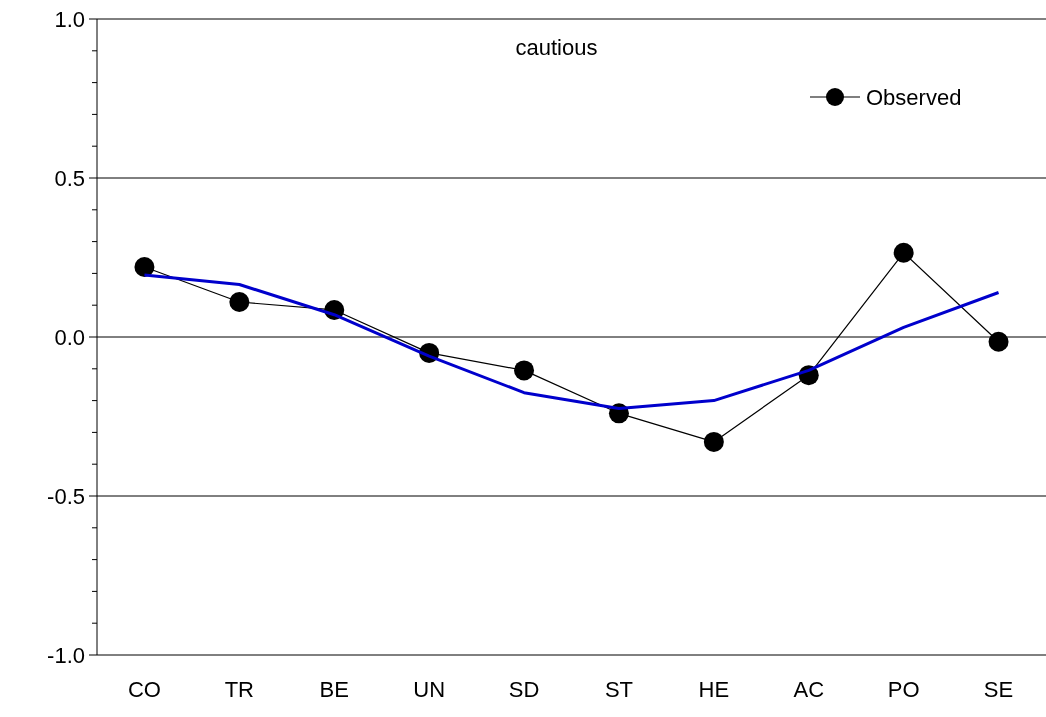 The height and width of the screenshot is (717, 1046). What do you see at coordinates (66, 496) in the screenshot?
I see `y-tick-label: -0.5` at bounding box center [66, 496].